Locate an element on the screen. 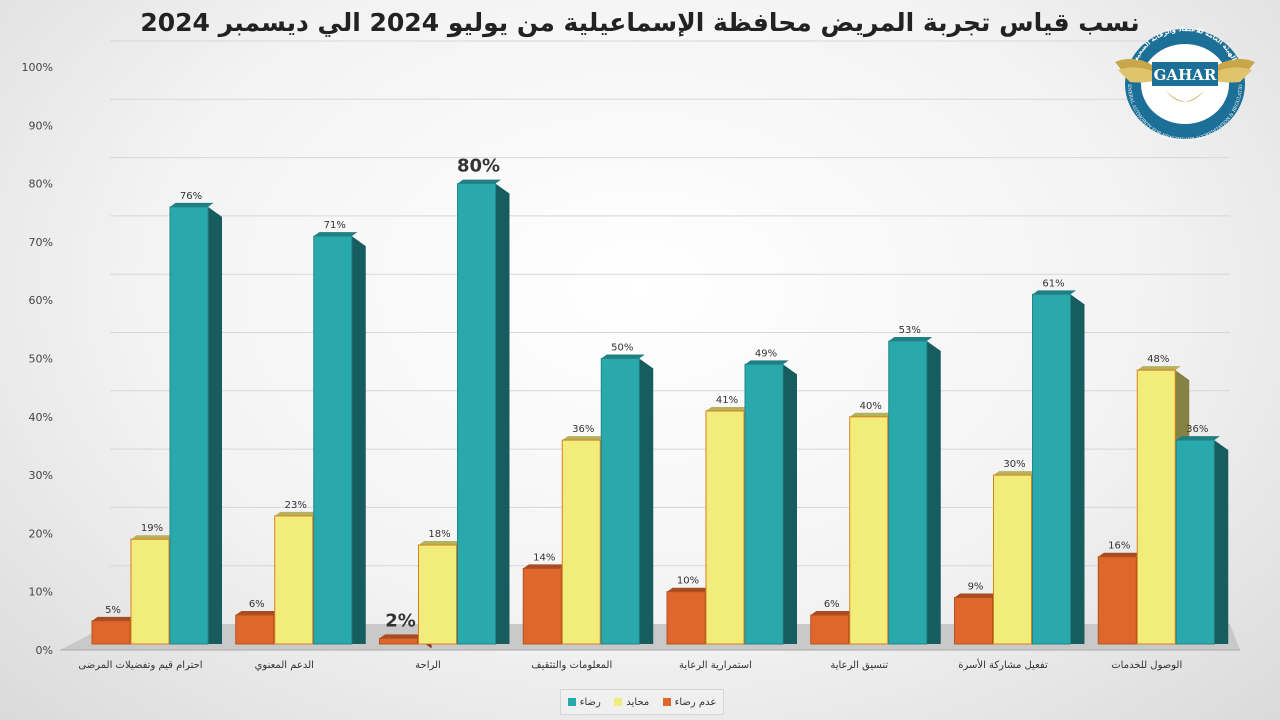 This screenshot has height=720, width=1280. data-label: 16% is located at coordinates (1119, 546).